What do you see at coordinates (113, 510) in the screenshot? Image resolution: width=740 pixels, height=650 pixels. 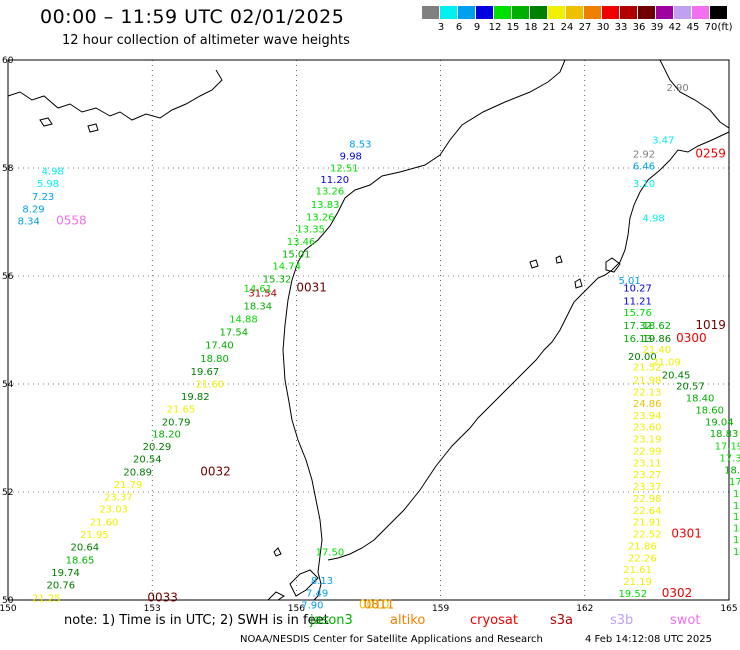 I see `swh-value-label: 23.03` at bounding box center [113, 510].